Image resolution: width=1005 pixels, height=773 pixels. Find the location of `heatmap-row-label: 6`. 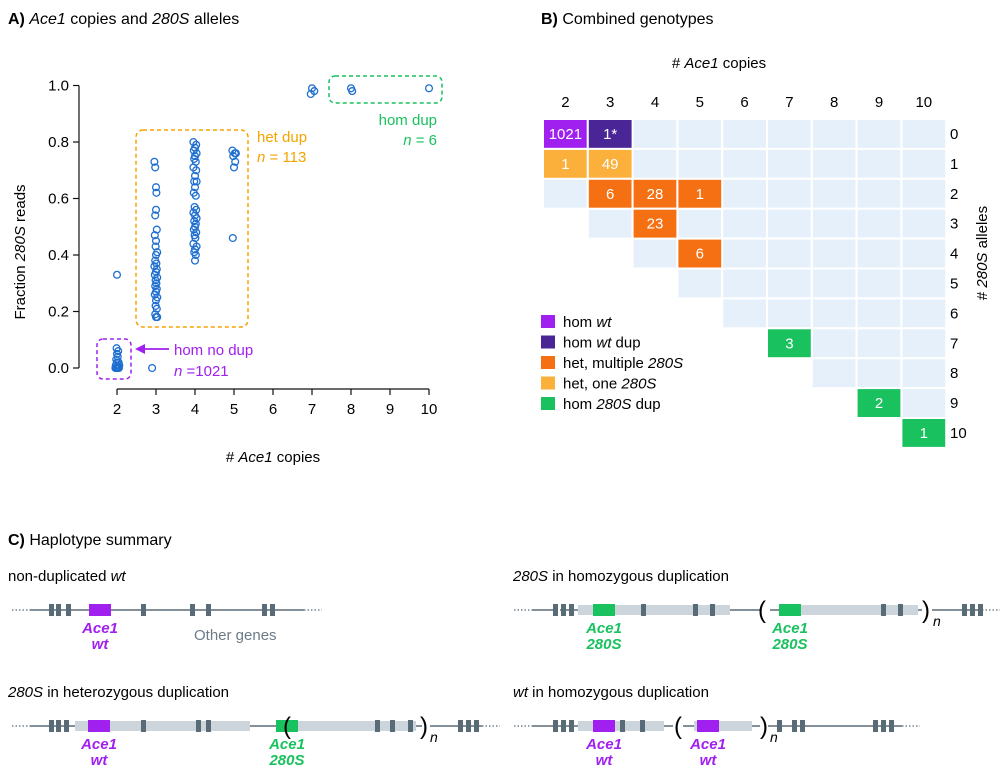

heatmap-row-label: 6 is located at coordinates (954, 313).